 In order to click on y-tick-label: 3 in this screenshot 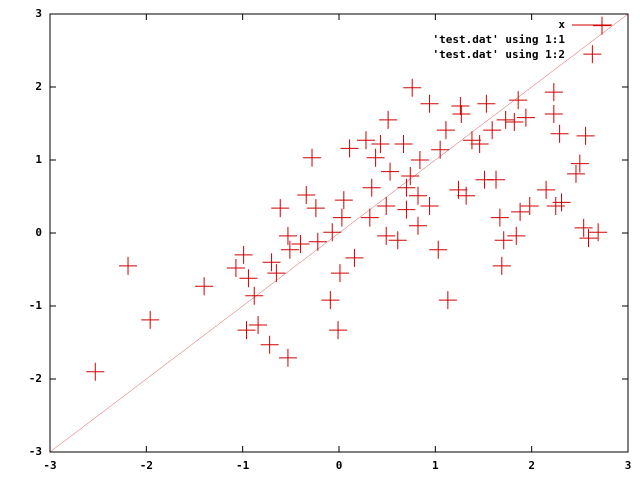, I will do `click(38, 13)`.